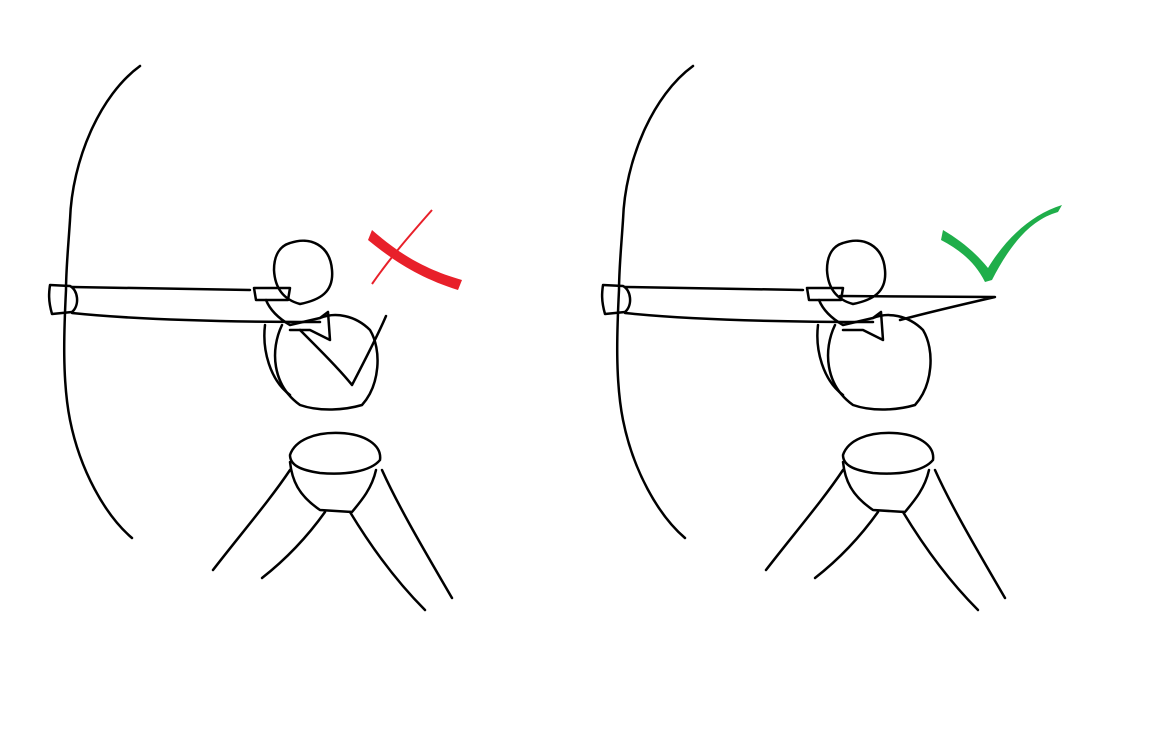 The width and height of the screenshot is (1174, 742). What do you see at coordinates (1001, 243) in the screenshot?
I see `check-mark` at bounding box center [1001, 243].